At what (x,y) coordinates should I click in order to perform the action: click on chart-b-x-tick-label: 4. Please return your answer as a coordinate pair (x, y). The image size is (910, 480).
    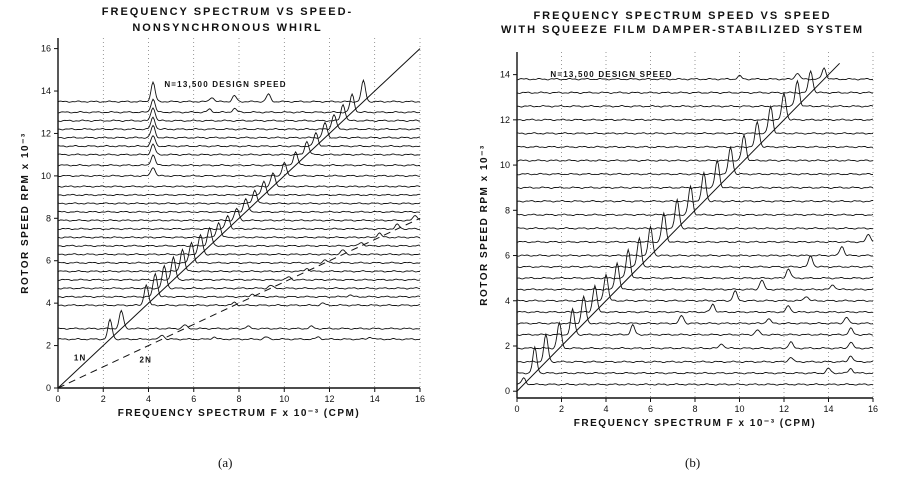
    Looking at the image, I should click on (605, 409).